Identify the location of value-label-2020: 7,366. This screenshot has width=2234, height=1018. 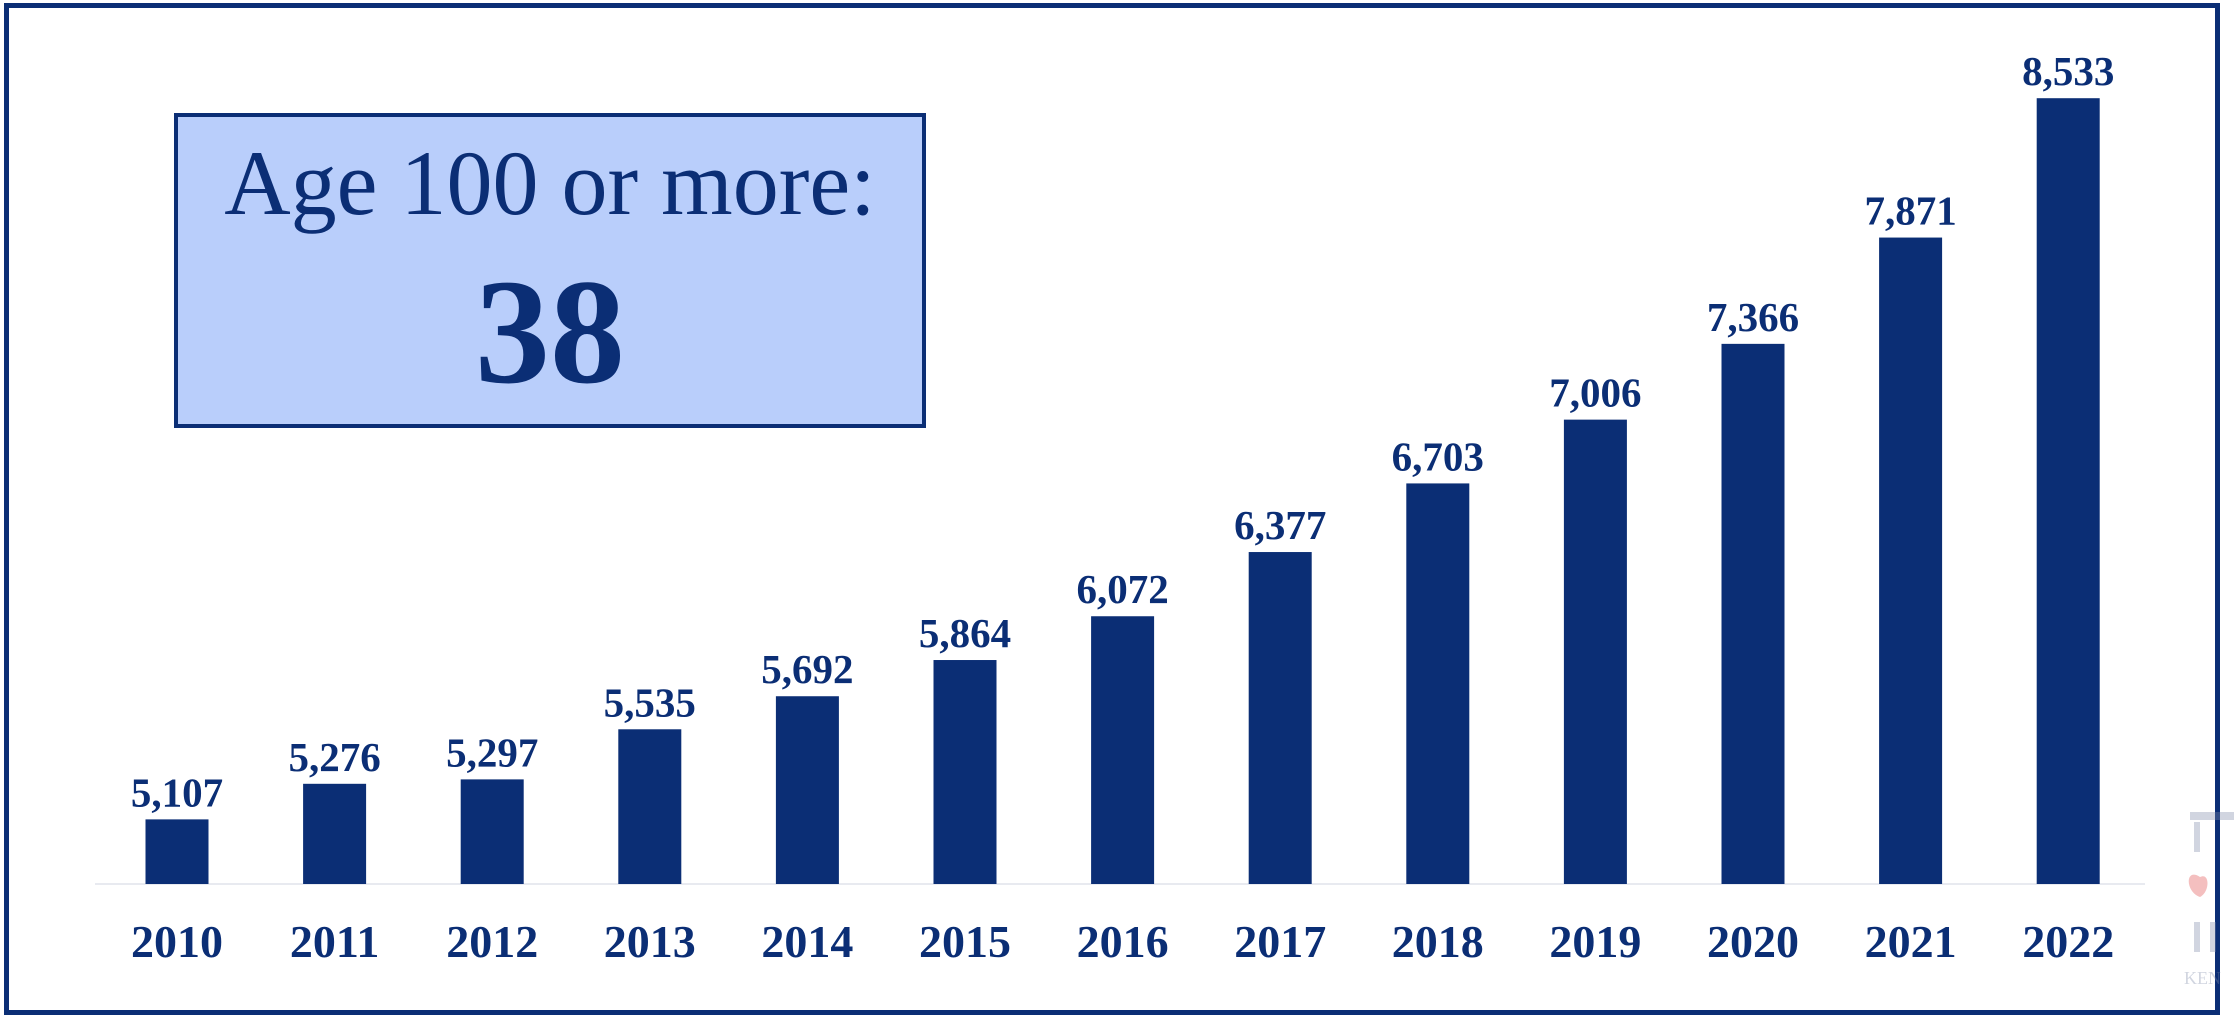
(1753, 317).